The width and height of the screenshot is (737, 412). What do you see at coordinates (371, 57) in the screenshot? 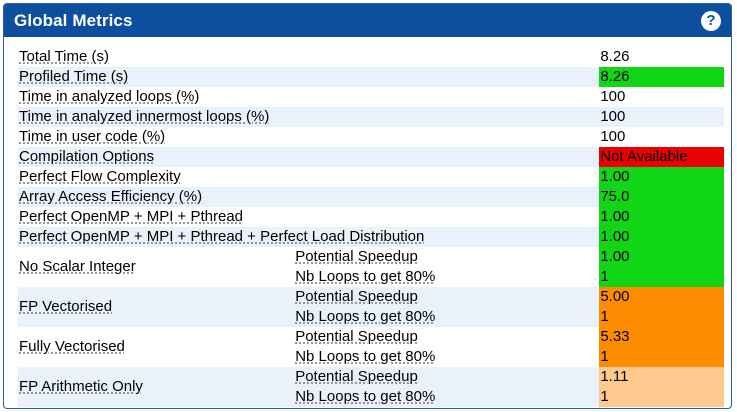
I see `metric-row-total-time: Total Time (s) 8.26` at bounding box center [371, 57].